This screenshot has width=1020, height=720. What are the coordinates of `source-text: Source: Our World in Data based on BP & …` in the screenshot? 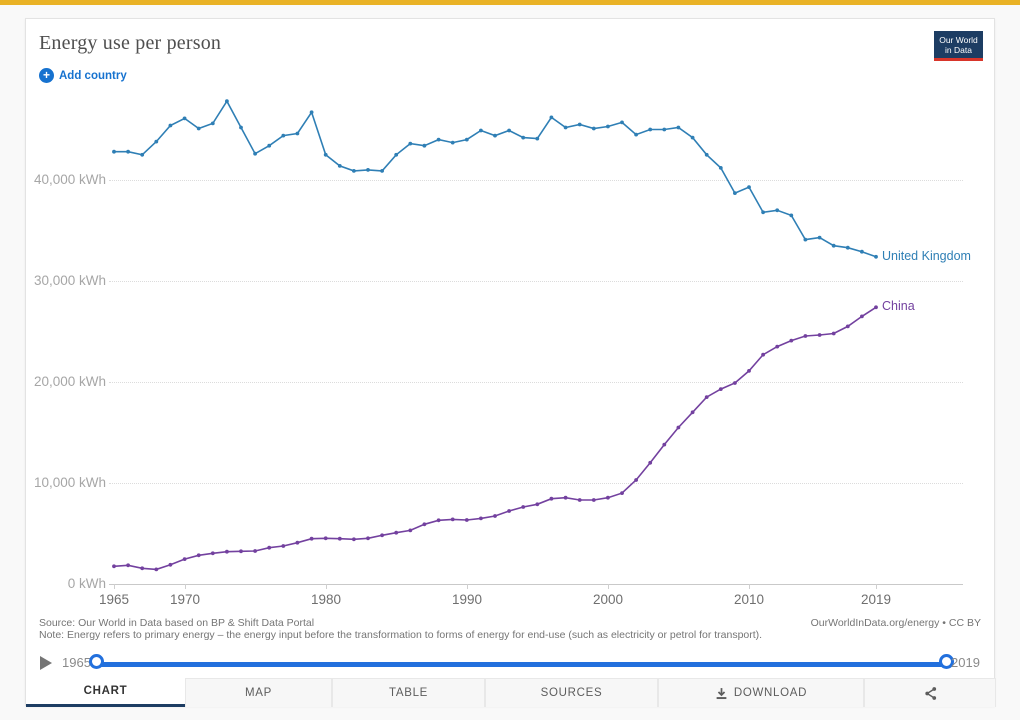 It's located at (177, 623).